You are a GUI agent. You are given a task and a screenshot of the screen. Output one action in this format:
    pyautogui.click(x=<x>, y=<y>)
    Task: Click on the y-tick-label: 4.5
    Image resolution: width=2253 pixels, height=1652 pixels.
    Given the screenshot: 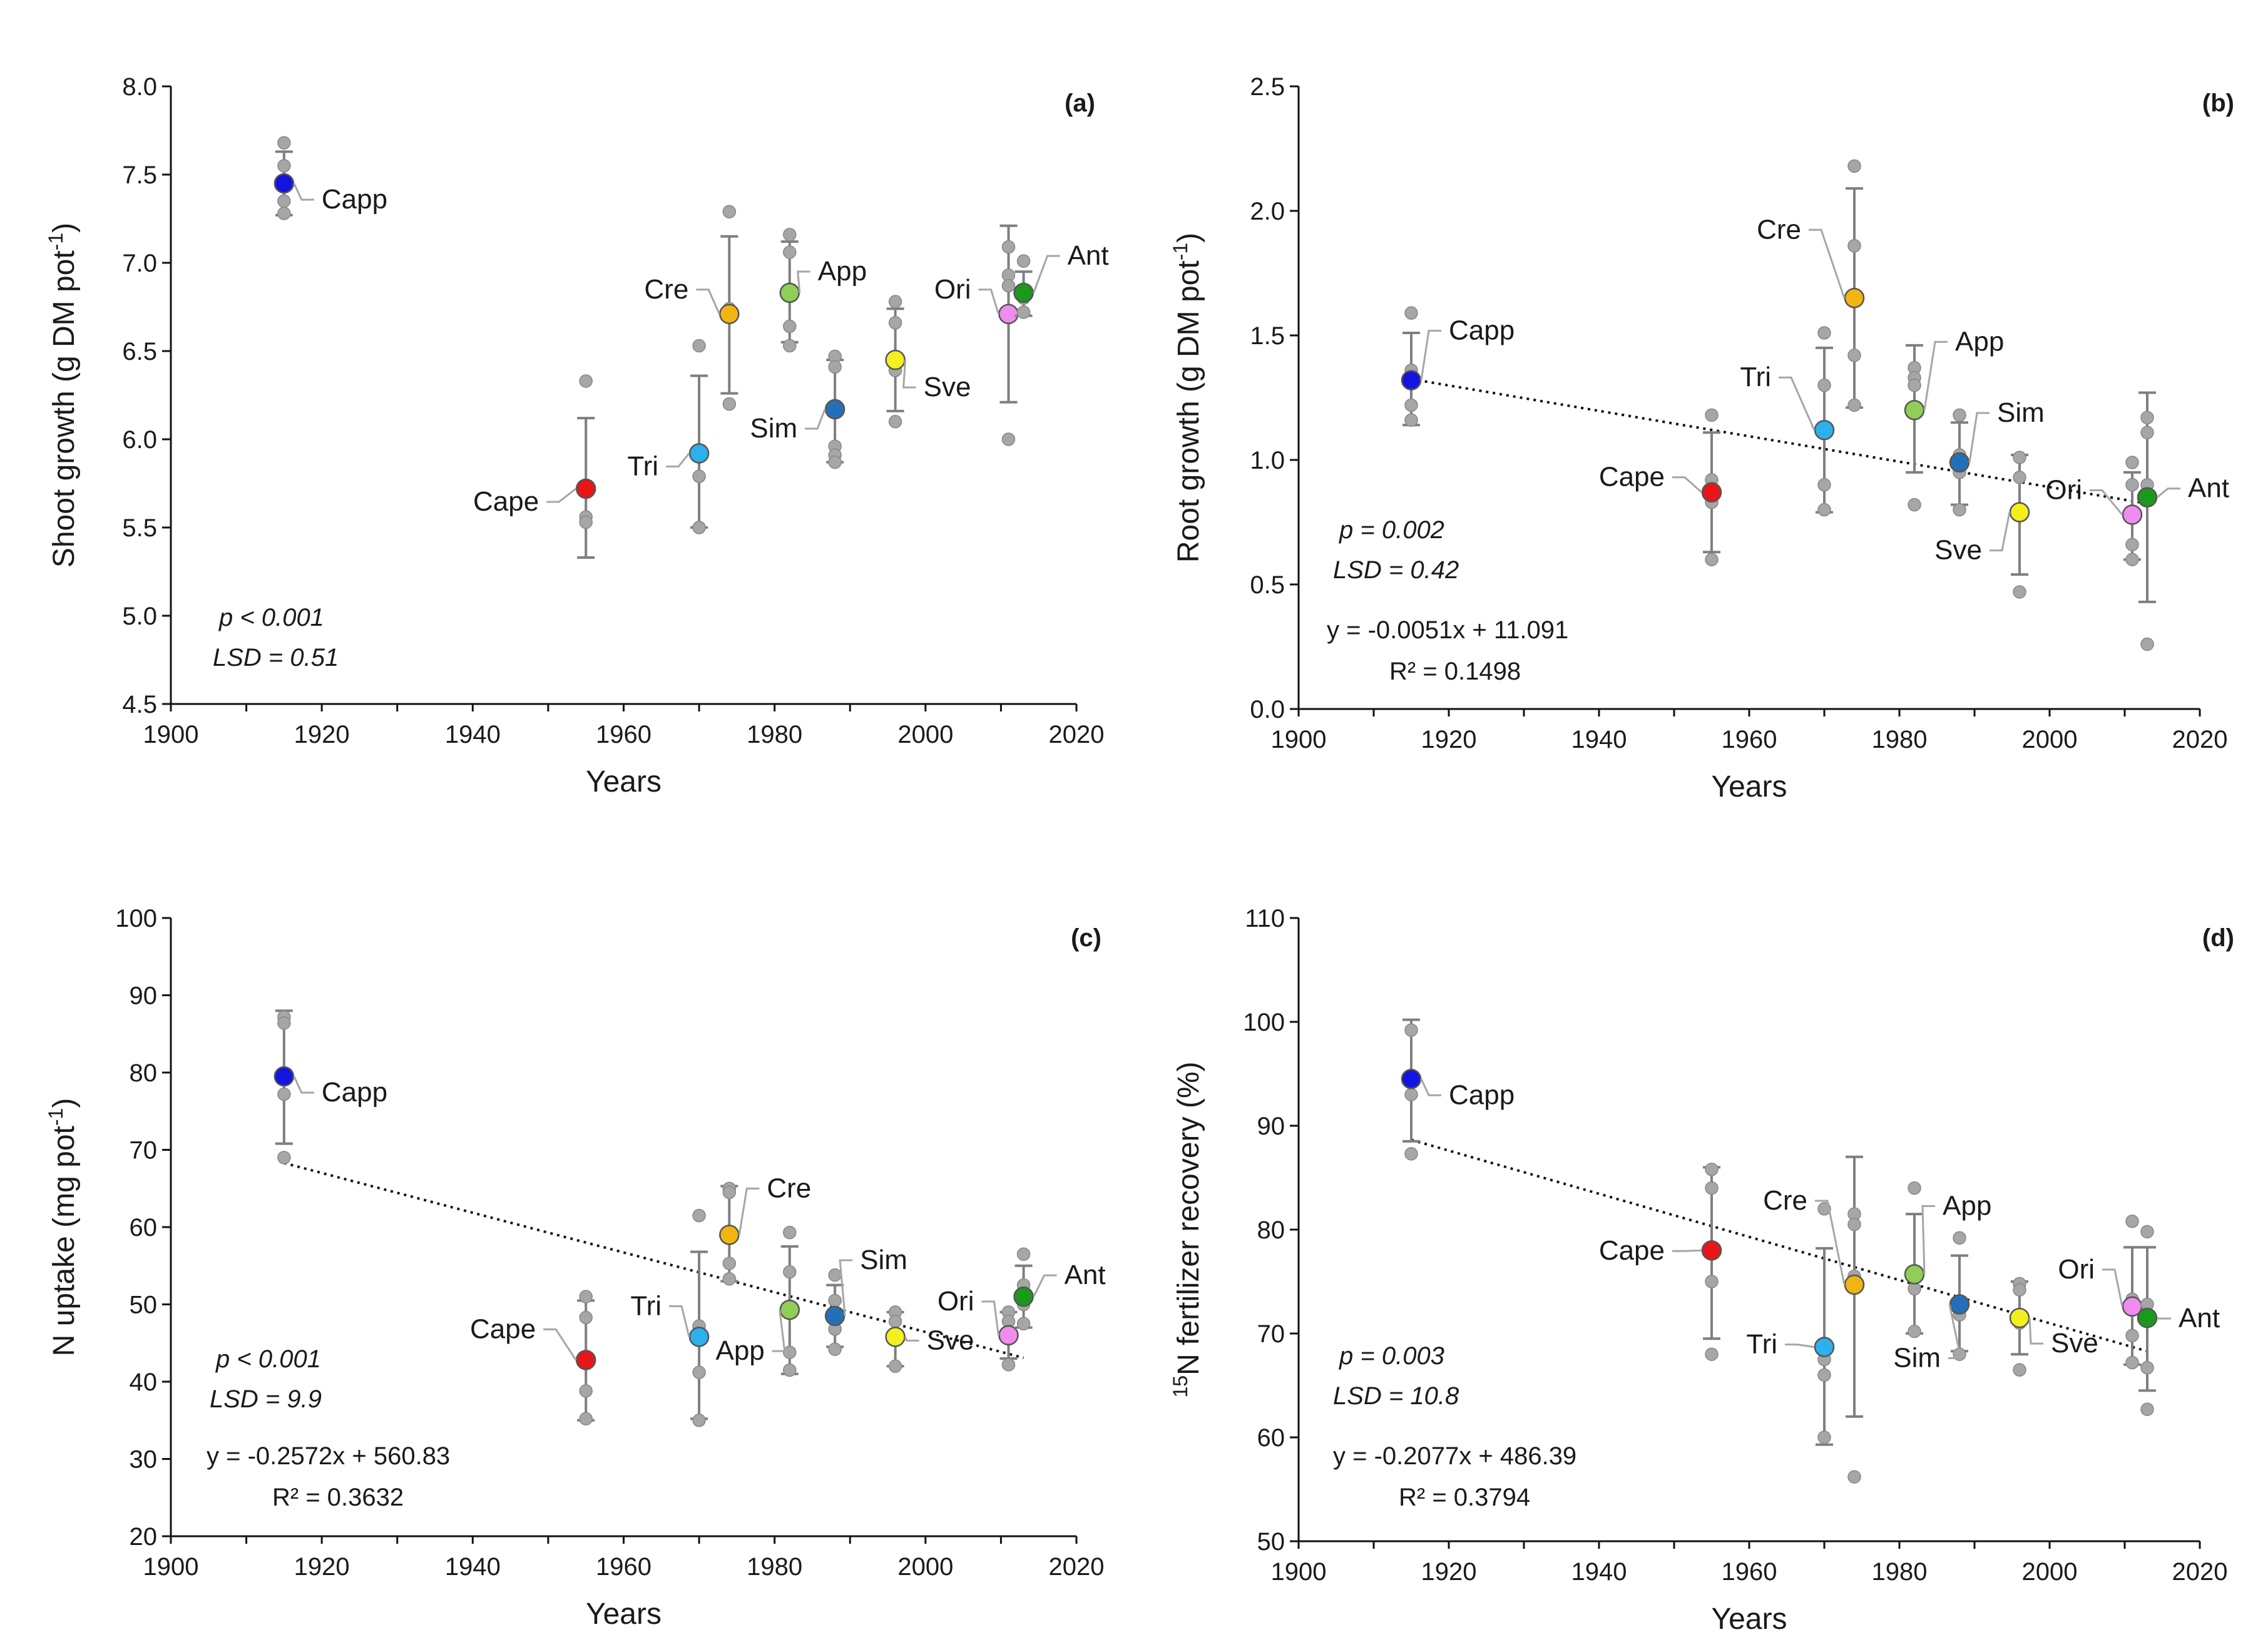 What is the action you would take?
    pyautogui.click(x=139, y=704)
    